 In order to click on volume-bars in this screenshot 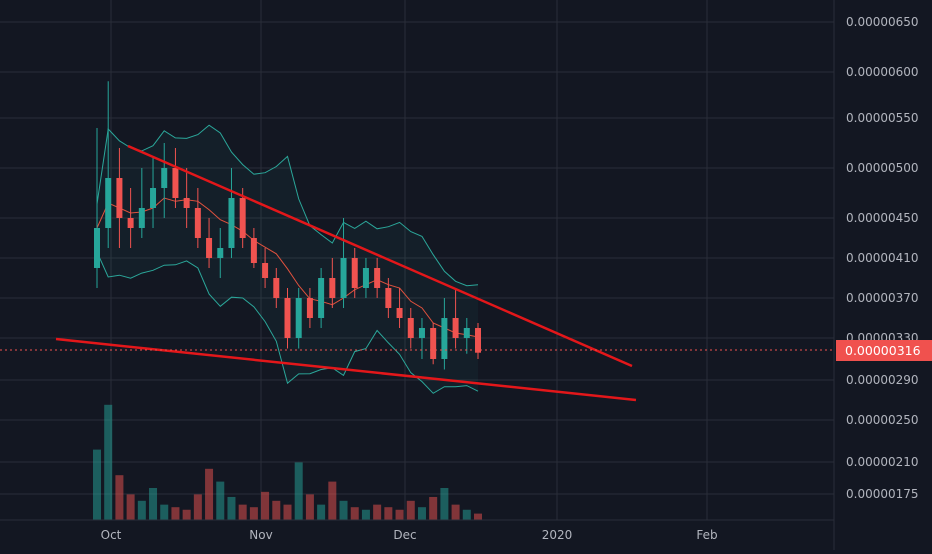, I will do `click(287, 462)`.